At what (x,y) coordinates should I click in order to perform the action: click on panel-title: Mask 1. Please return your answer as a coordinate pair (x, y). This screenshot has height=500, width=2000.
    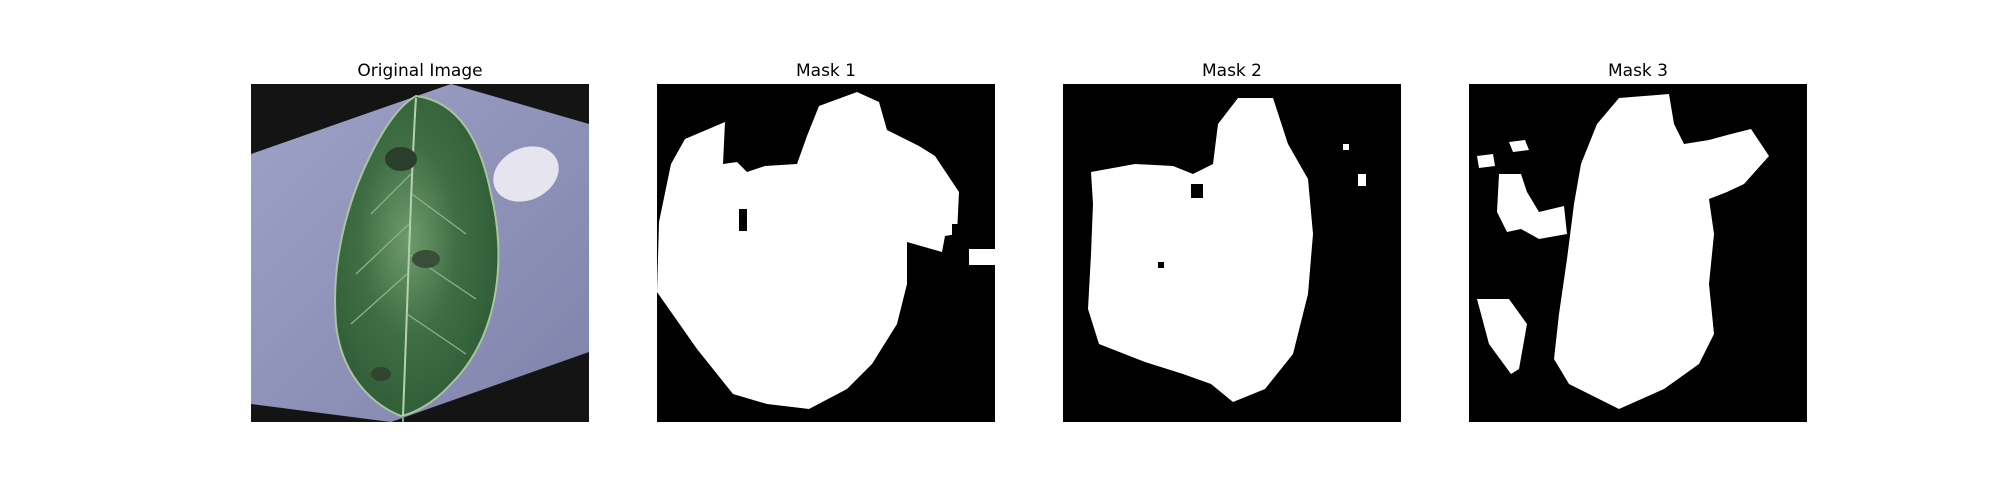
    Looking at the image, I should click on (825, 71).